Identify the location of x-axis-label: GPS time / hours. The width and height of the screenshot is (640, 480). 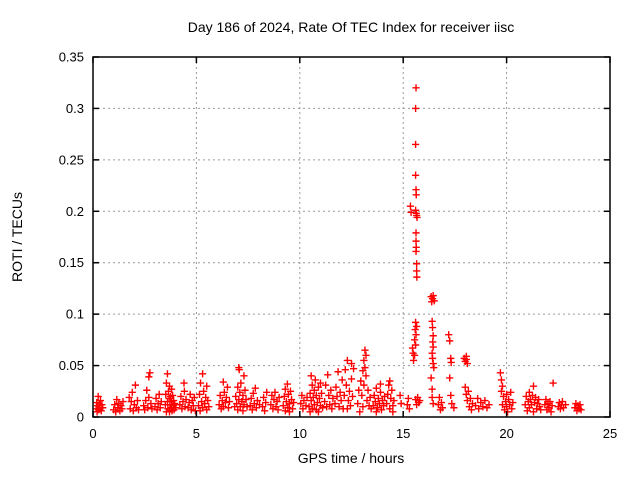
(351, 458).